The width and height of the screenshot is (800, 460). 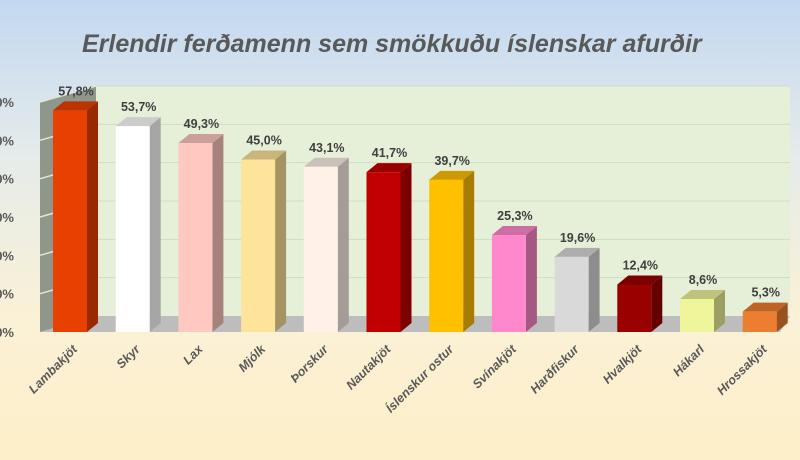 I want to click on data-label: 39,7%, so click(x=451, y=161).